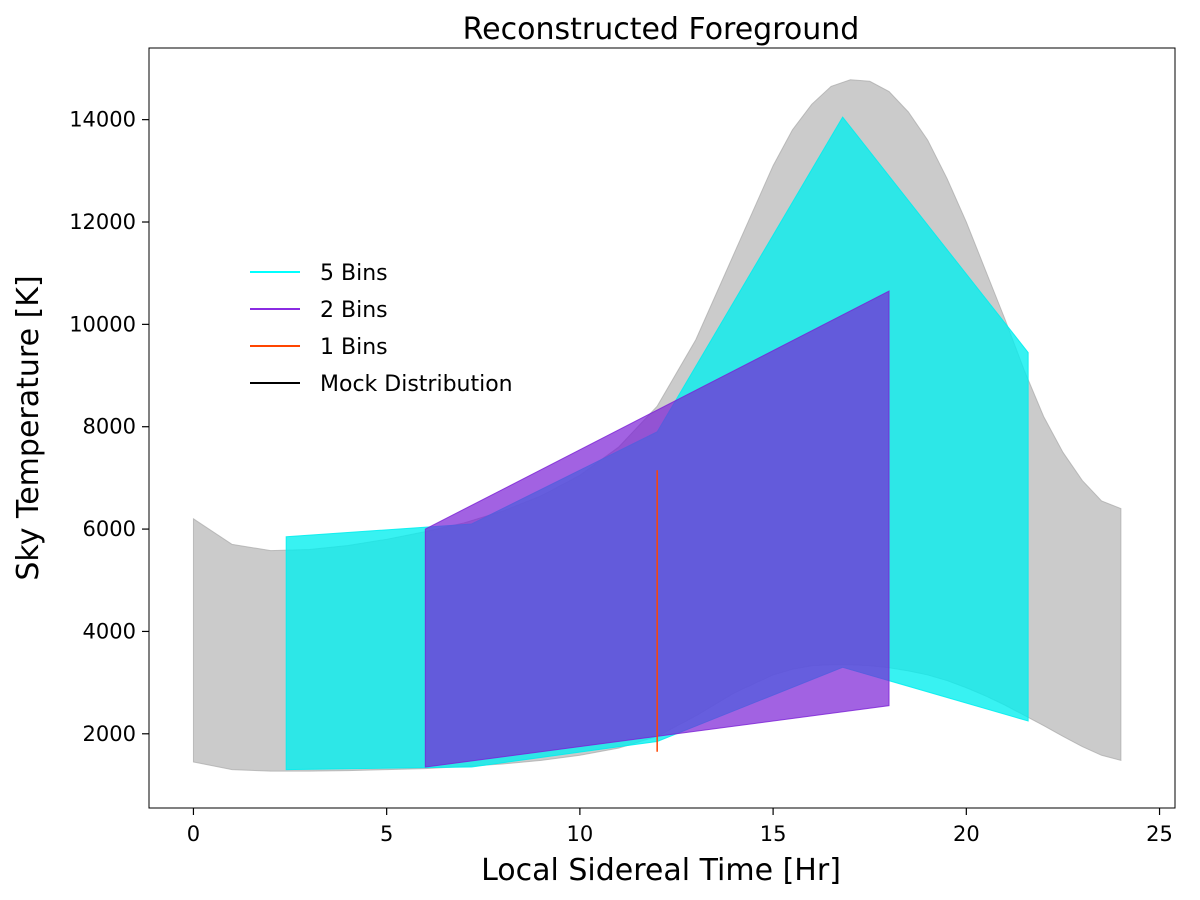 This screenshot has width=1200, height=900. Describe the element at coordinates (661, 29) in the screenshot. I see `chart-title: Reconstructed Foreground` at that location.